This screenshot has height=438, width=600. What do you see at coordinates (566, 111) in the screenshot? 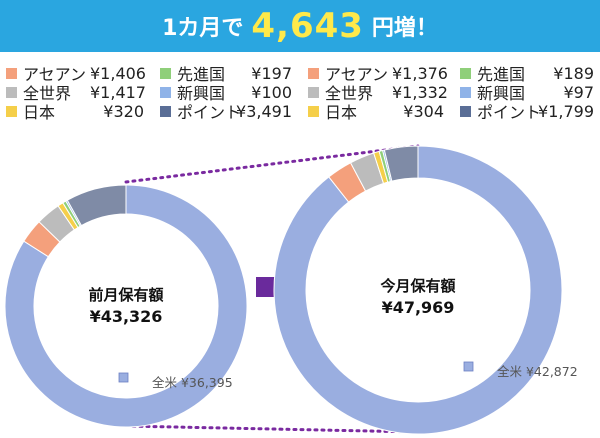
I see `legend-value: ¥1,799` at bounding box center [566, 111].